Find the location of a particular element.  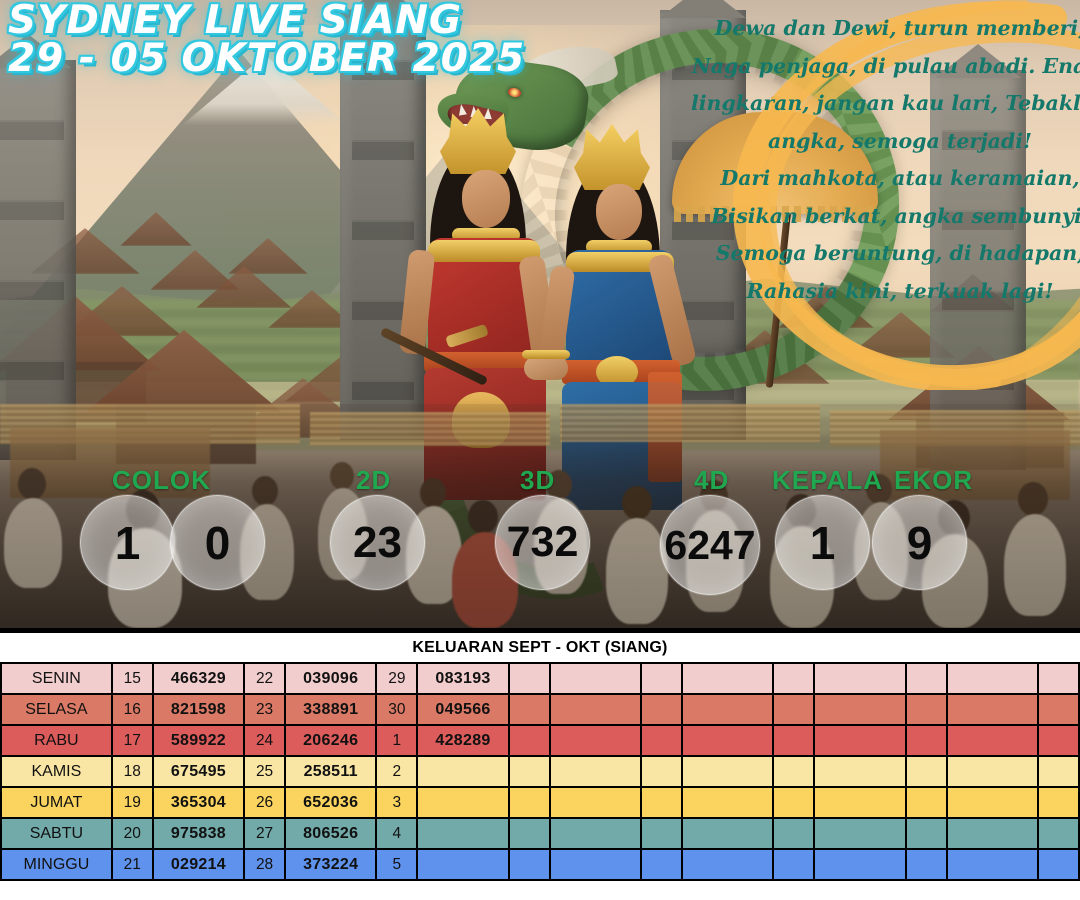

table-cell-date: 15 is located at coordinates (132, 678).